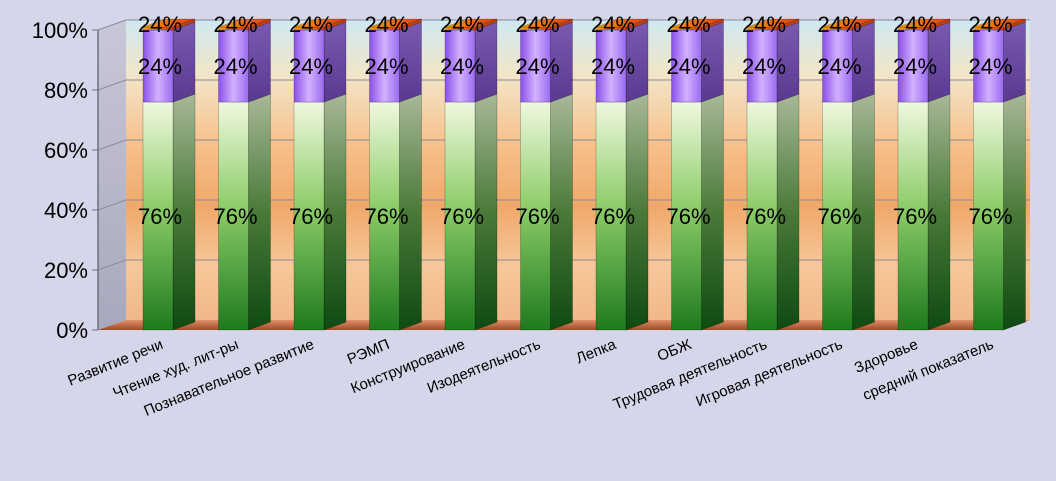  I want to click on y-tick-label: 80%, so click(66, 90).